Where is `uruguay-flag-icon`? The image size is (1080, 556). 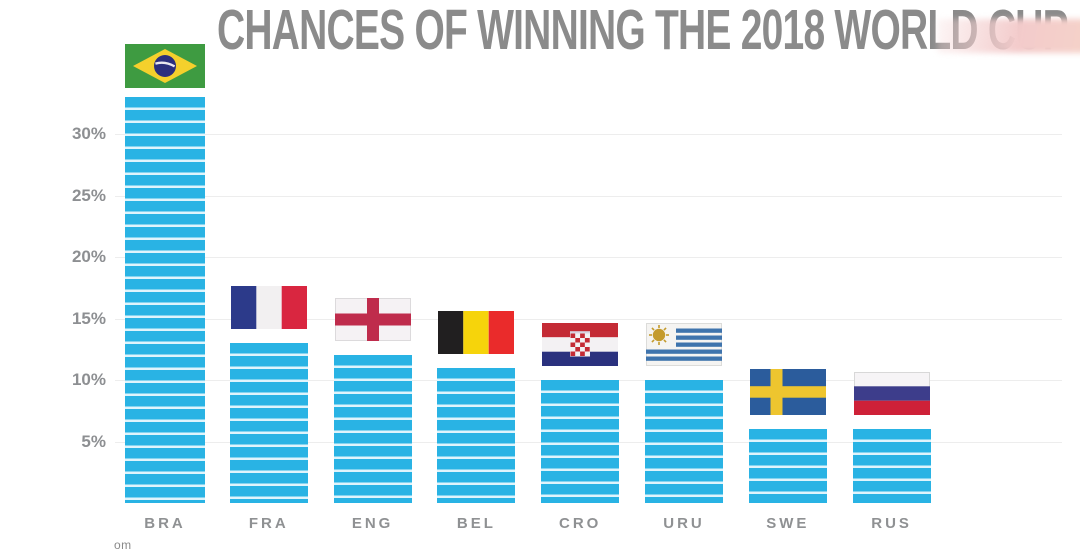
uruguay-flag-icon is located at coordinates (684, 344).